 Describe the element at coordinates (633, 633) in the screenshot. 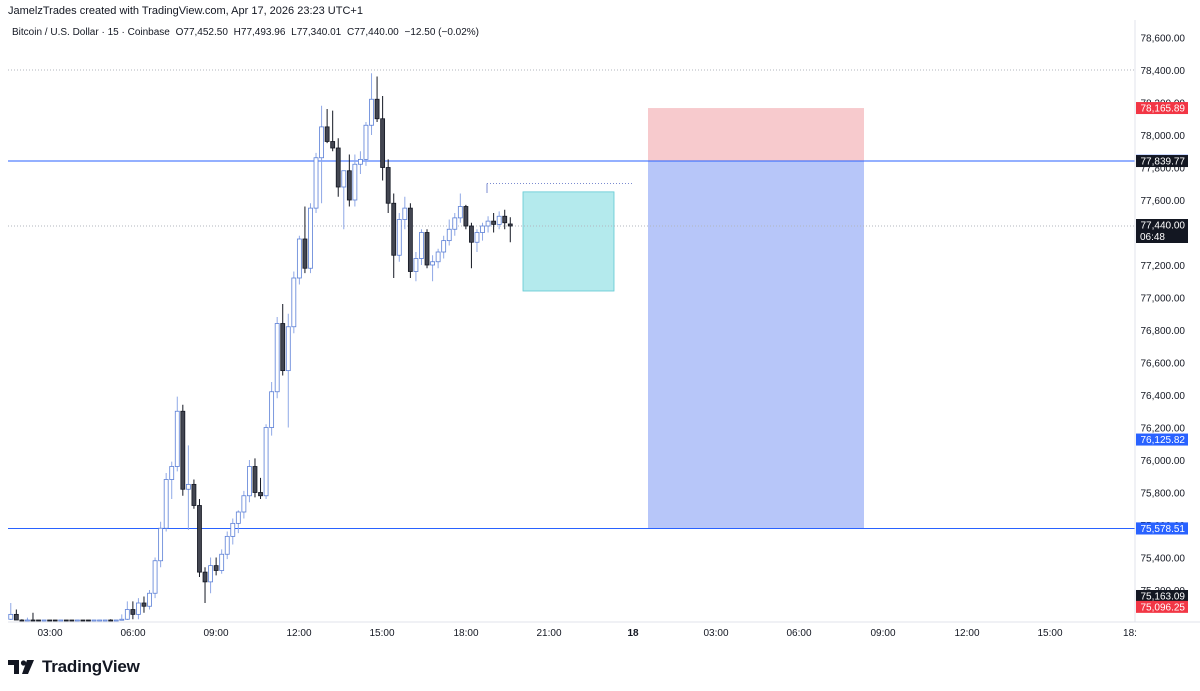

I see `x-tick-label: 18` at that location.